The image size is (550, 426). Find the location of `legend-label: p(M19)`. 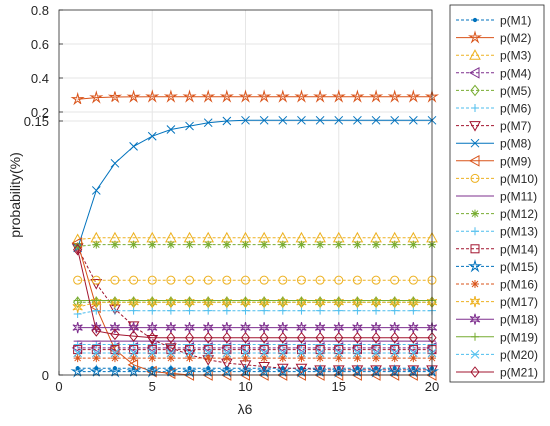

legend-label: p(M19) is located at coordinates (519, 337).